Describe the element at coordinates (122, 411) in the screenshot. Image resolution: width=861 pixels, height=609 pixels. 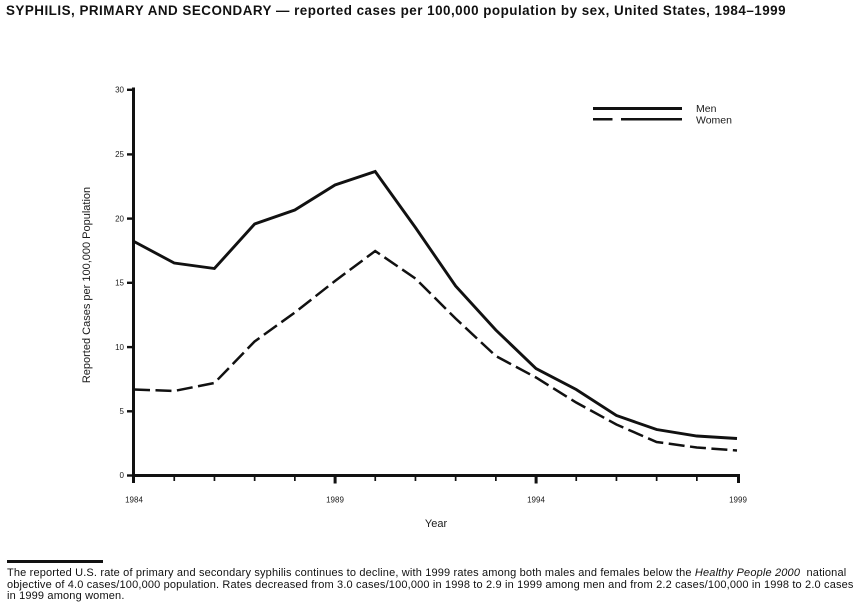
I see `svg-text: 5` at that location.